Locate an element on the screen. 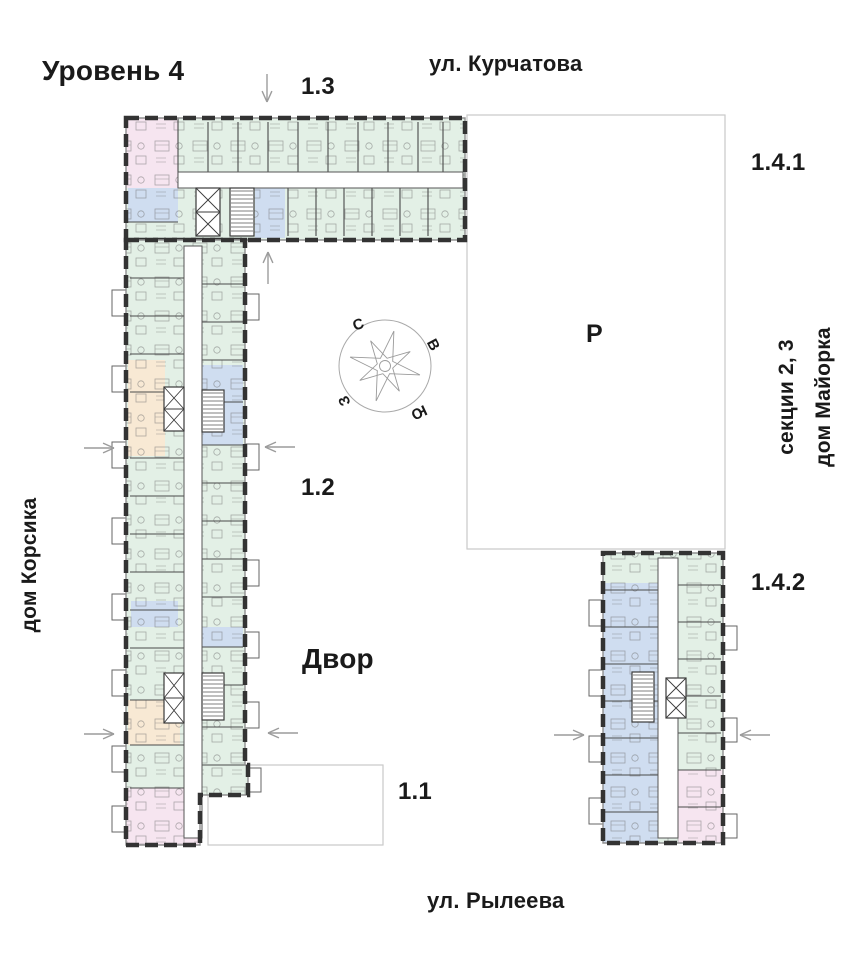 The height and width of the screenshot is (960, 848). sections-2-3-label: секции 2, 3 is located at coordinates (786, 397).